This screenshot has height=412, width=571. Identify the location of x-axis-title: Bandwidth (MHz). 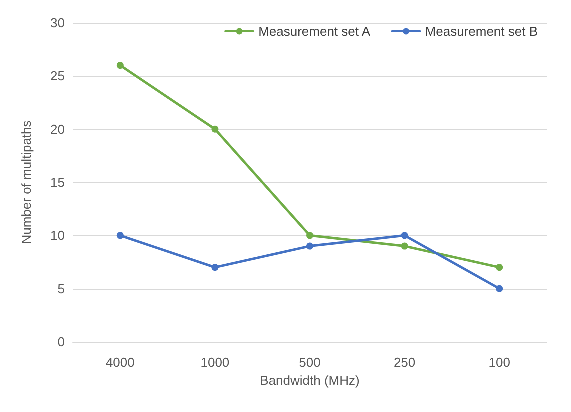
(310, 380).